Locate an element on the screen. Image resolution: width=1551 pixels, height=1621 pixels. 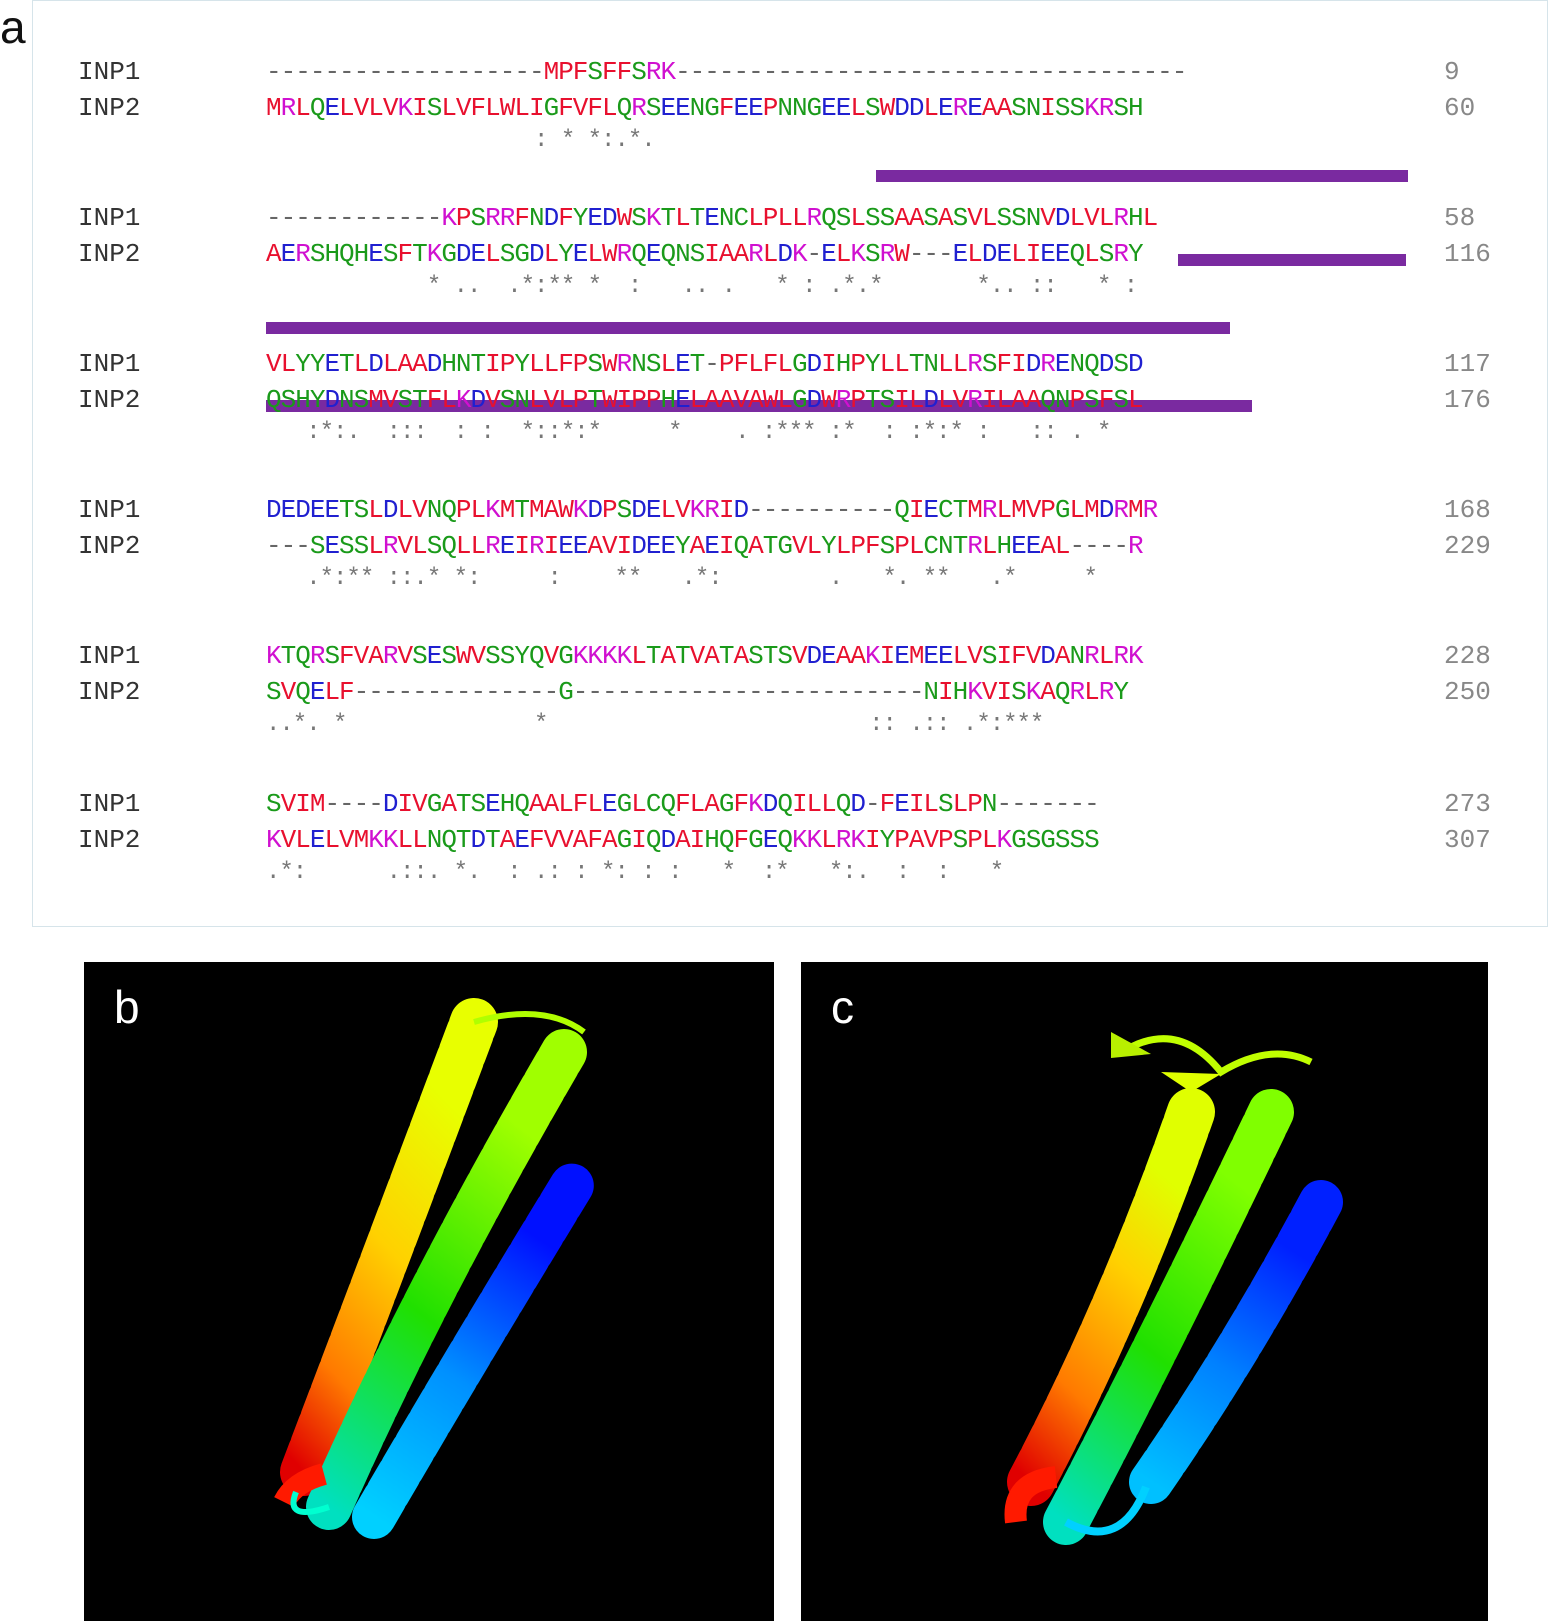
residue-count: 60 is located at coordinates (1460, 108).